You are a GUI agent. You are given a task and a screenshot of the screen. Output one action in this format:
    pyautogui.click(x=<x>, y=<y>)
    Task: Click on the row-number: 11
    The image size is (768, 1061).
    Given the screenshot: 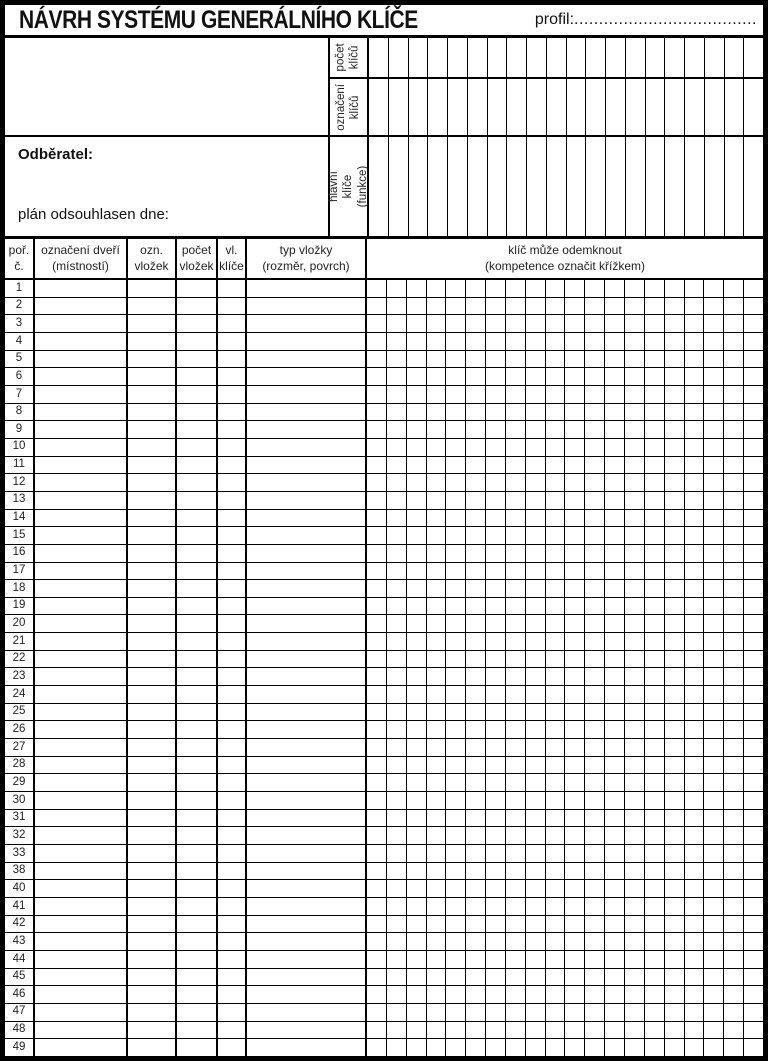 What is the action you would take?
    pyautogui.click(x=20, y=465)
    